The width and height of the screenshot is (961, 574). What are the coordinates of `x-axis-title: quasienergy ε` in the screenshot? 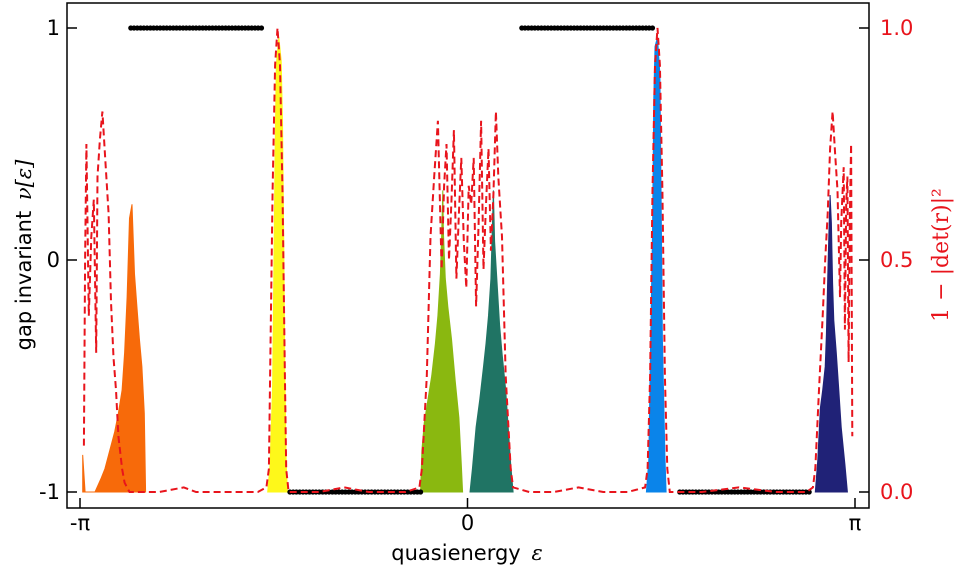 It's located at (466, 553).